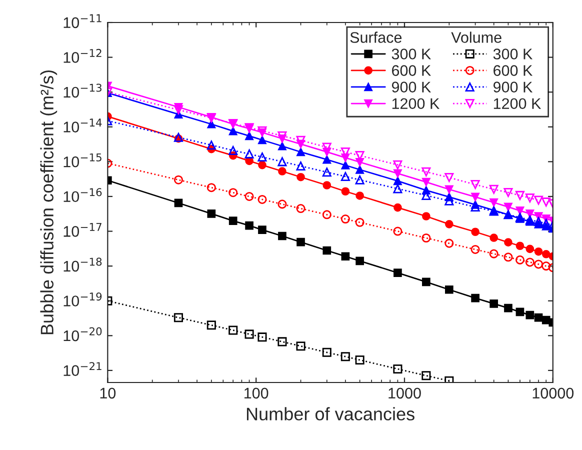 The height and width of the screenshot is (450, 582). I want to click on annotation: Surface, so click(376, 37).